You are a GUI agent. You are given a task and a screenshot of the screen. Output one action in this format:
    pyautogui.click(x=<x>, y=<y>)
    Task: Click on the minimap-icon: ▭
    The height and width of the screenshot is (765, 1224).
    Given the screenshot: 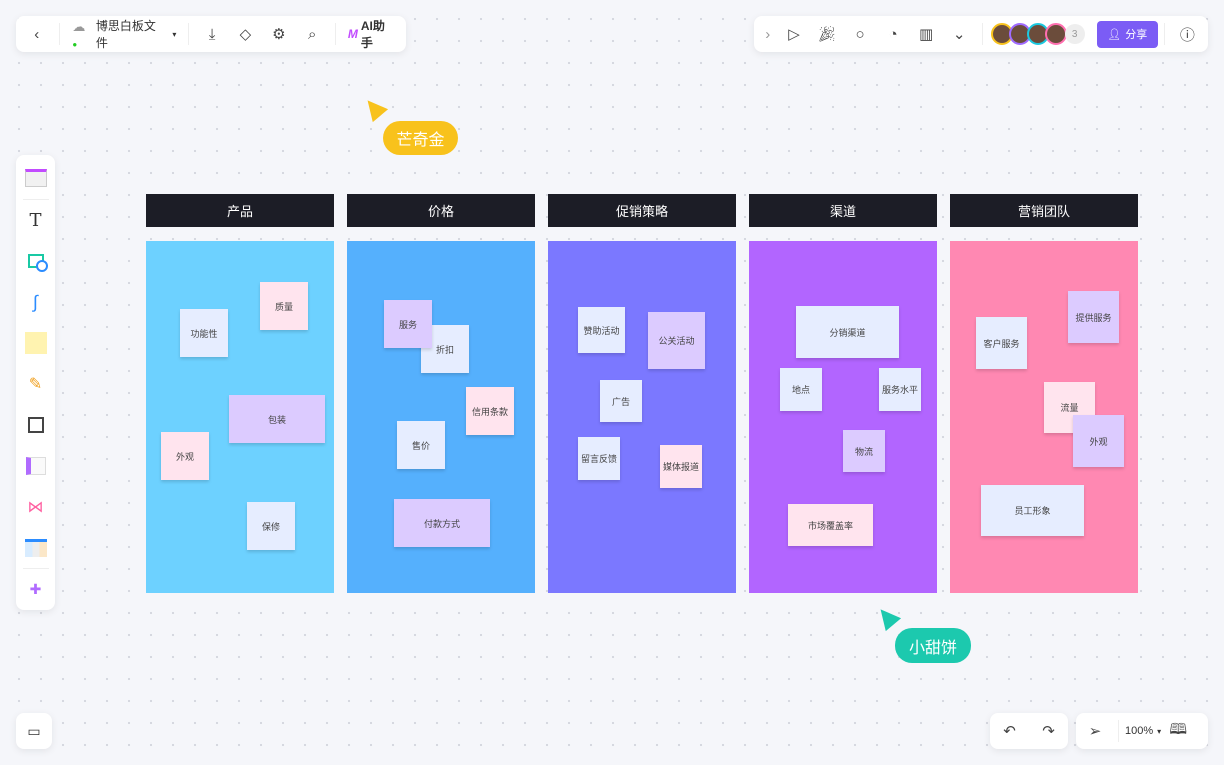 What is the action you would take?
    pyautogui.click(x=34, y=730)
    